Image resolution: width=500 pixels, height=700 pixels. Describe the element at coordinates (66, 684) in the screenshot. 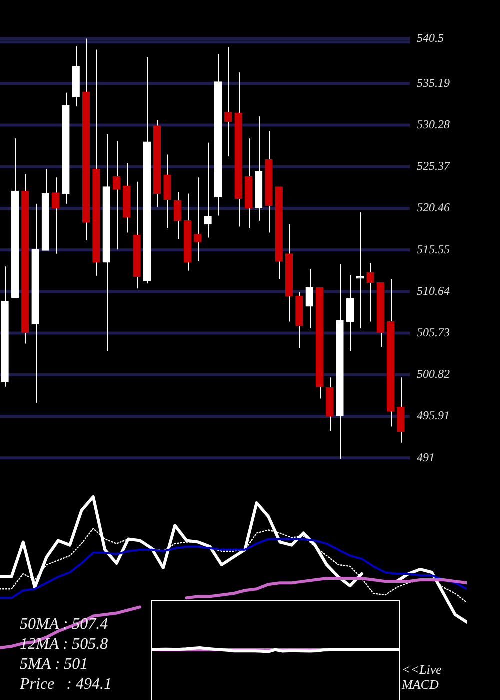

I see `text: Price : 494.1` at that location.